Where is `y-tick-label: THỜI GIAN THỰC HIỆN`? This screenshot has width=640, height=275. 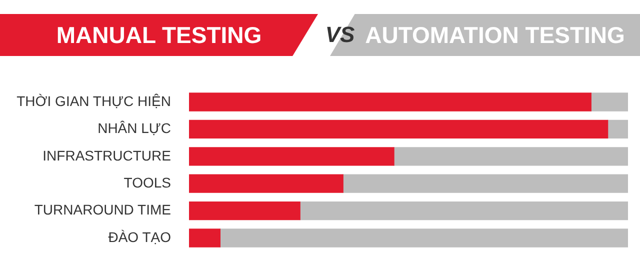
y-tick-label: THỜI GIAN THỰC HIỆN is located at coordinates (93, 100).